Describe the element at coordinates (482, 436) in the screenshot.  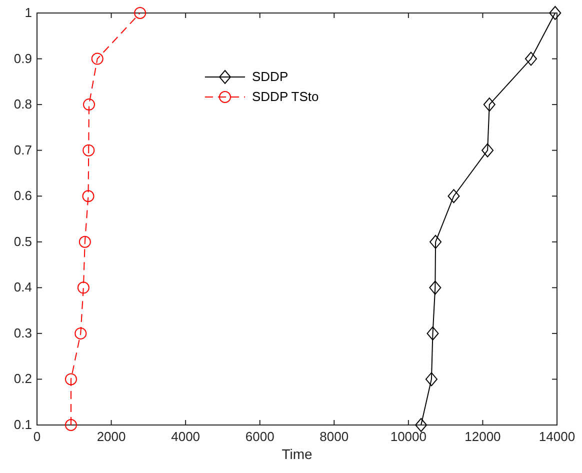
I see `x-tick-label: 12000` at that location.